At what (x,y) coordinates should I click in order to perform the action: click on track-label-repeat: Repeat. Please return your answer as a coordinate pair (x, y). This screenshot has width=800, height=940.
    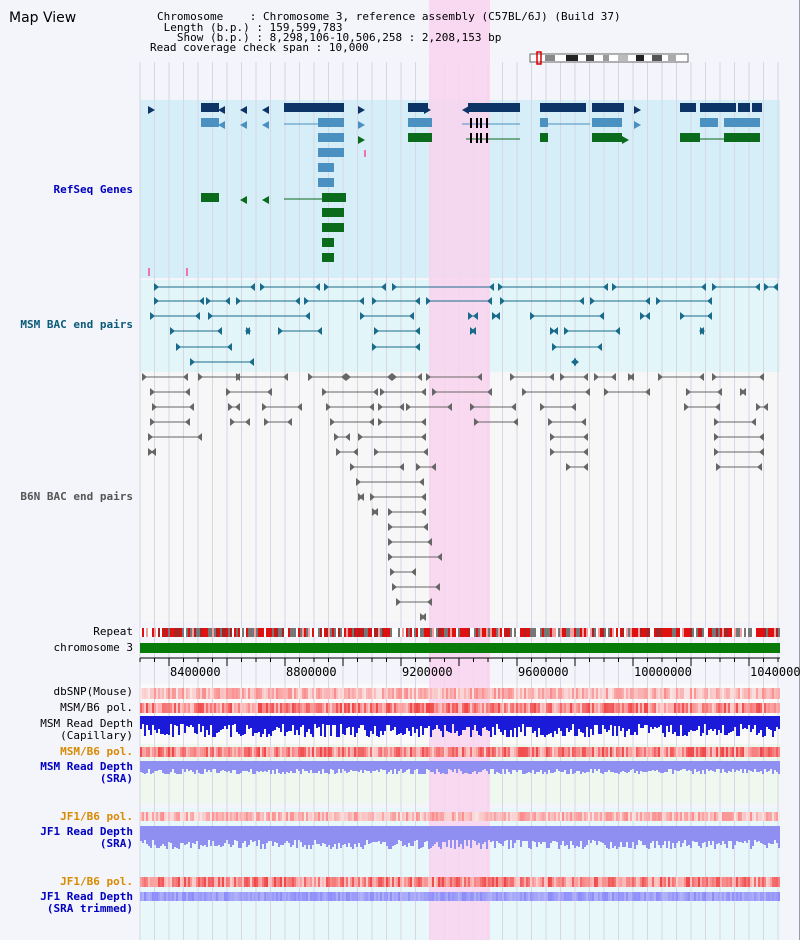
    Looking at the image, I should click on (113, 631).